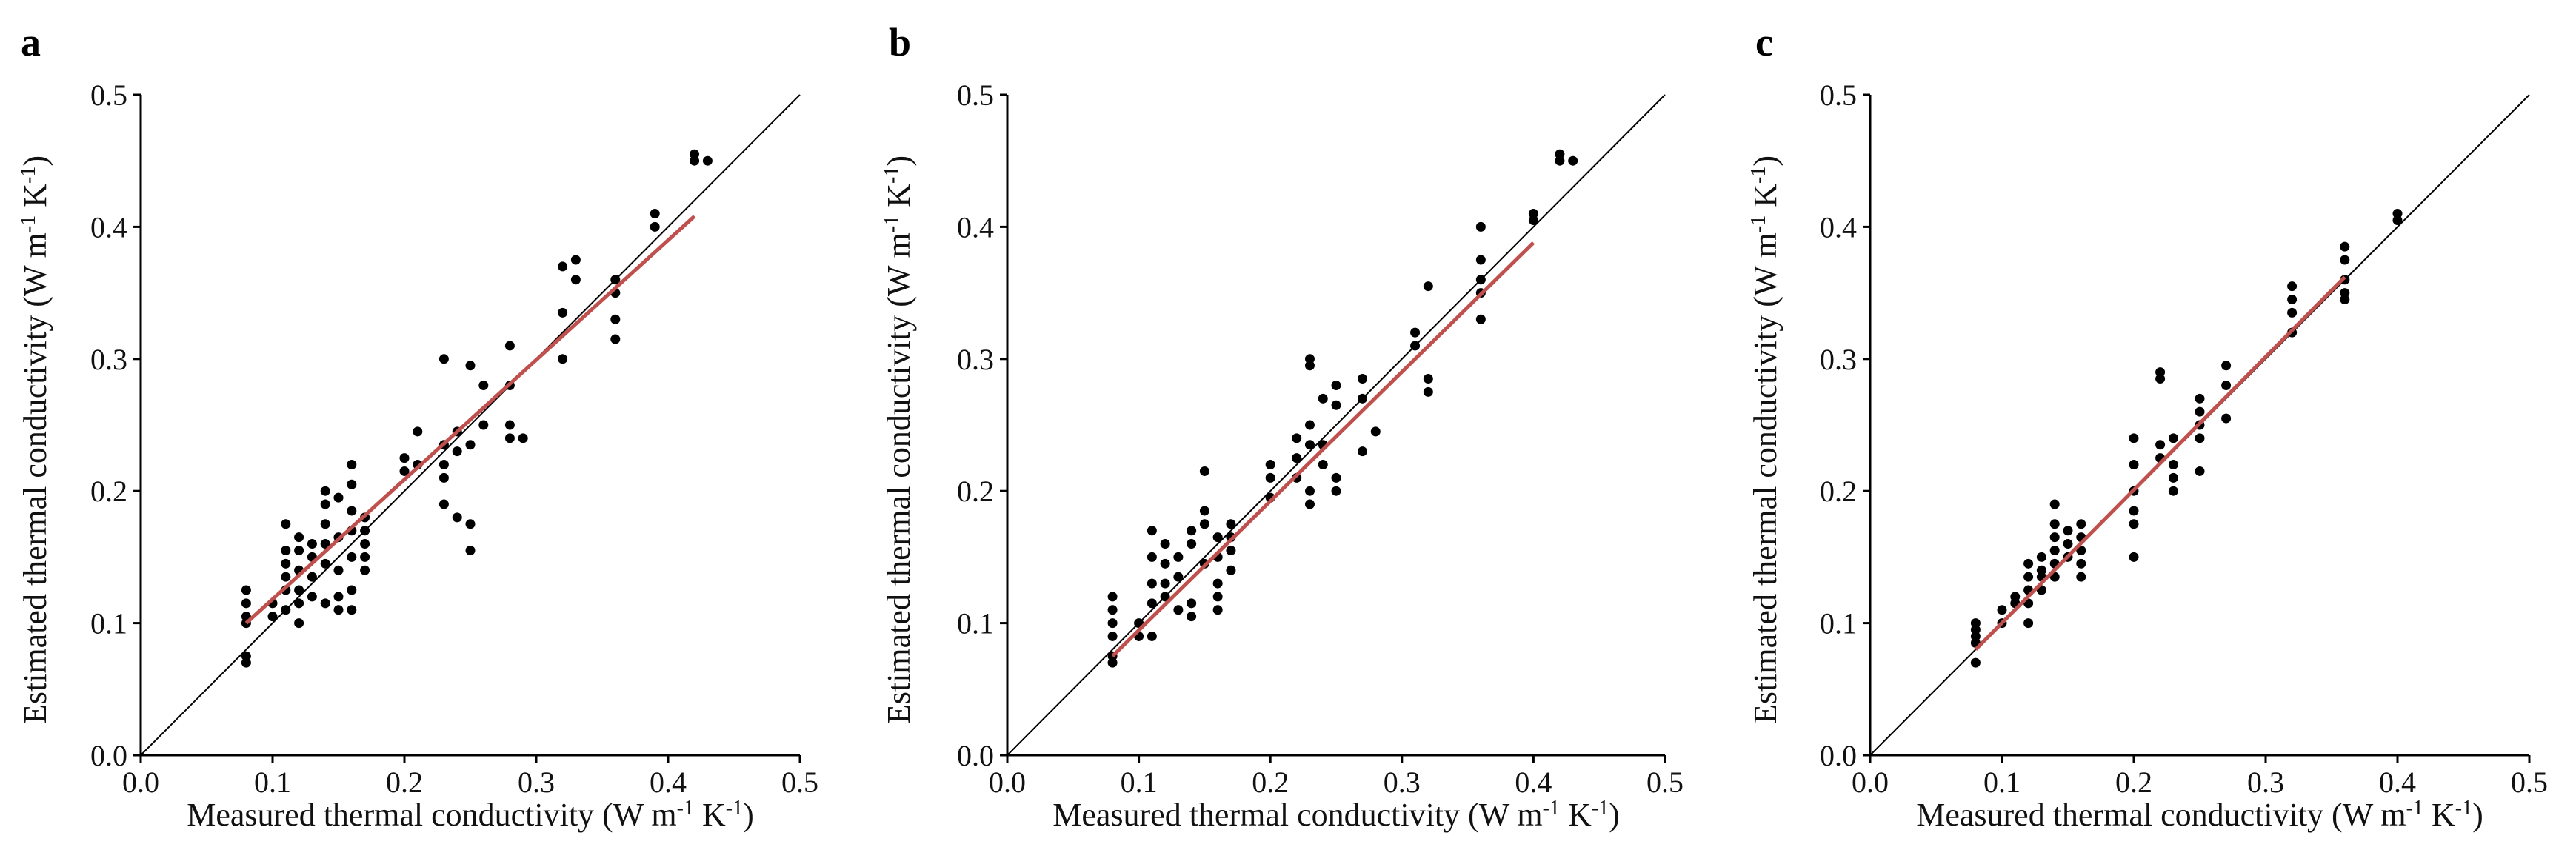 This screenshot has width=2576, height=867. What do you see at coordinates (470, 420) in the screenshot?
I see `regression-line` at bounding box center [470, 420].